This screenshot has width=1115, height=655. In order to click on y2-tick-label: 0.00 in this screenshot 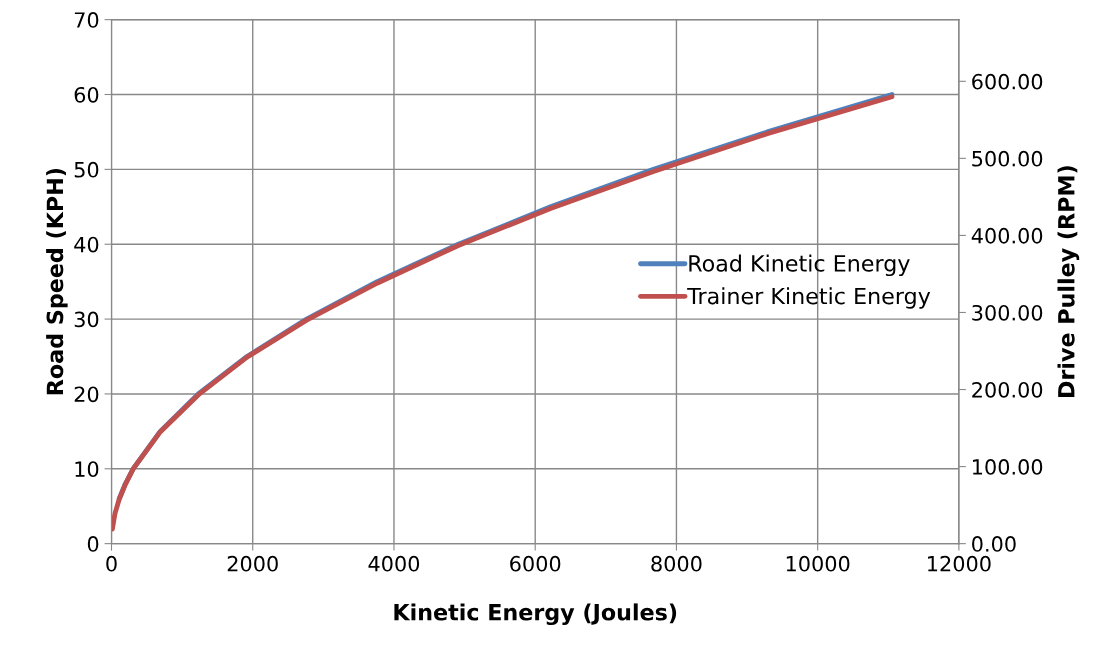, I will do `click(994, 544)`.